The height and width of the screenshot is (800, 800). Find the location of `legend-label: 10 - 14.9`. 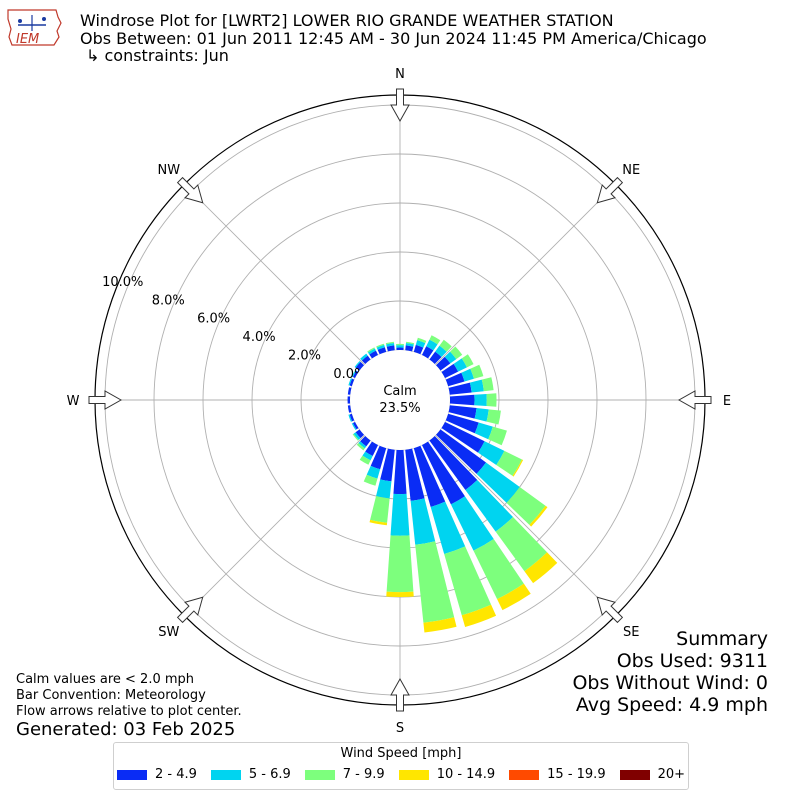

legend-label: 10 - 14.9 is located at coordinates (466, 774).